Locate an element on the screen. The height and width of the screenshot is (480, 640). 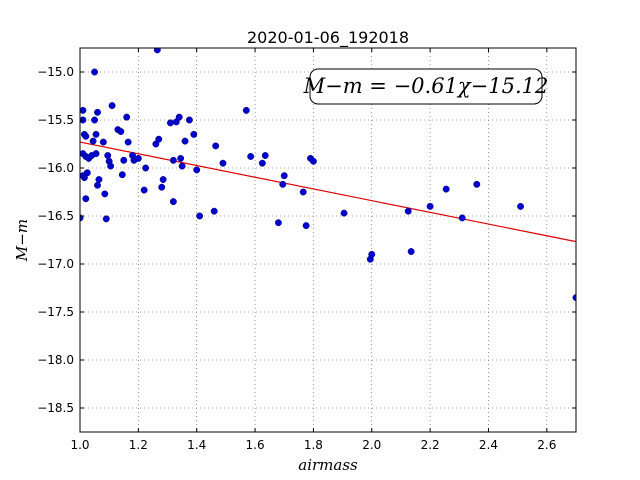
x-tick-label: 1.6 is located at coordinates (255, 445).